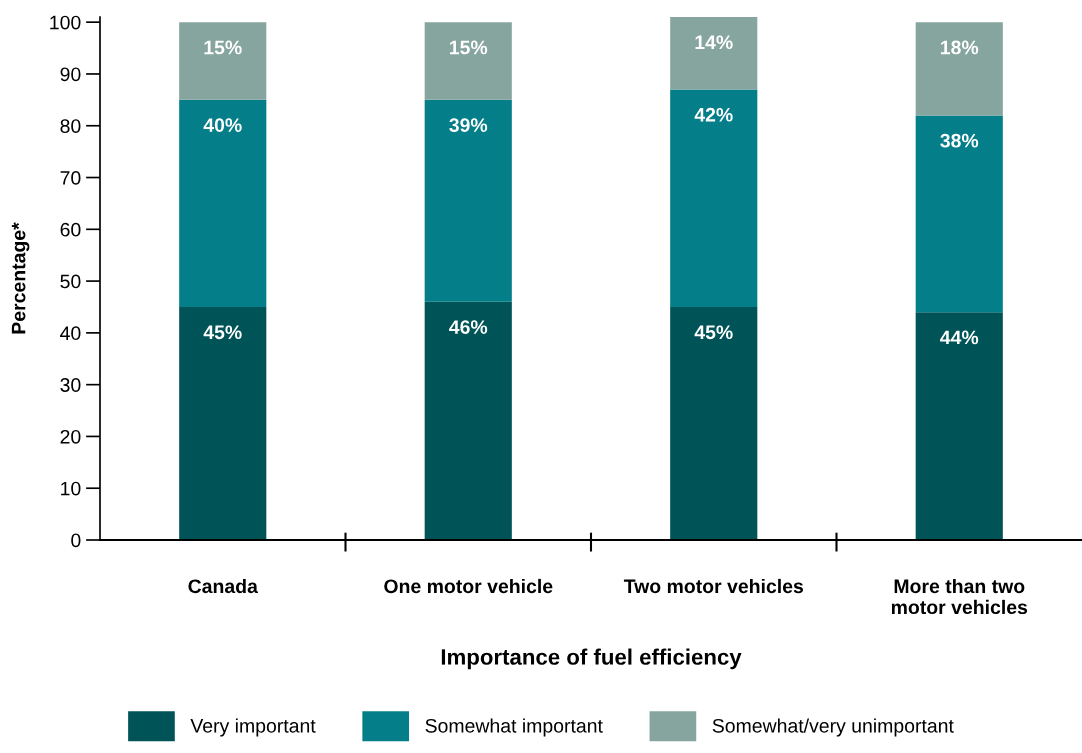 This screenshot has width=1082, height=753. Describe the element at coordinates (70, 333) in the screenshot. I see `y-tick-label: 40` at that location.